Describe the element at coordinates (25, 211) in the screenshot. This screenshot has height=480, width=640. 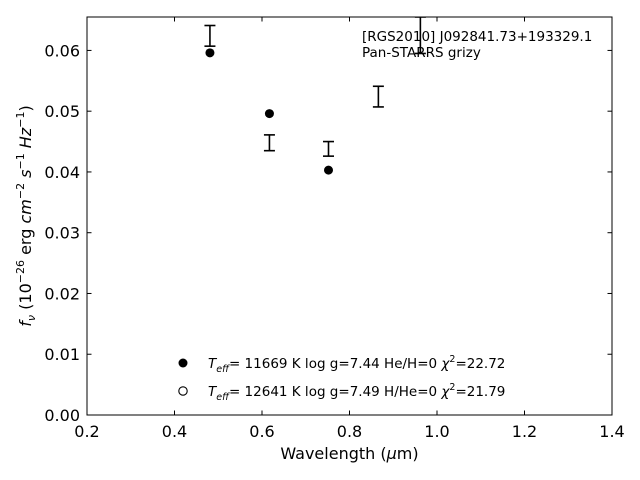
I see `y-axis-label-cm: cm` at that location.